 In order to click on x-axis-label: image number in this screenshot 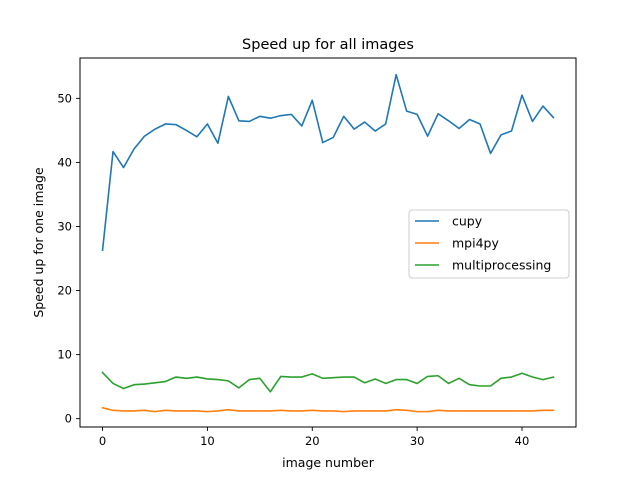, I will do `click(328, 462)`.